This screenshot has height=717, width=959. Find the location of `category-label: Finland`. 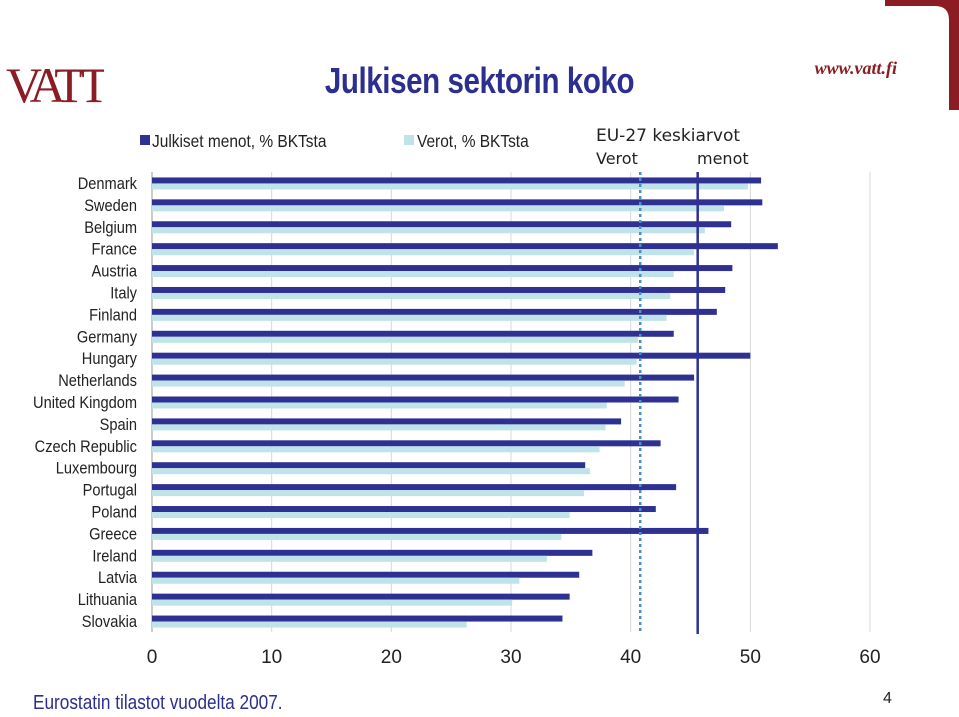

category-label: Finland is located at coordinates (113, 315).